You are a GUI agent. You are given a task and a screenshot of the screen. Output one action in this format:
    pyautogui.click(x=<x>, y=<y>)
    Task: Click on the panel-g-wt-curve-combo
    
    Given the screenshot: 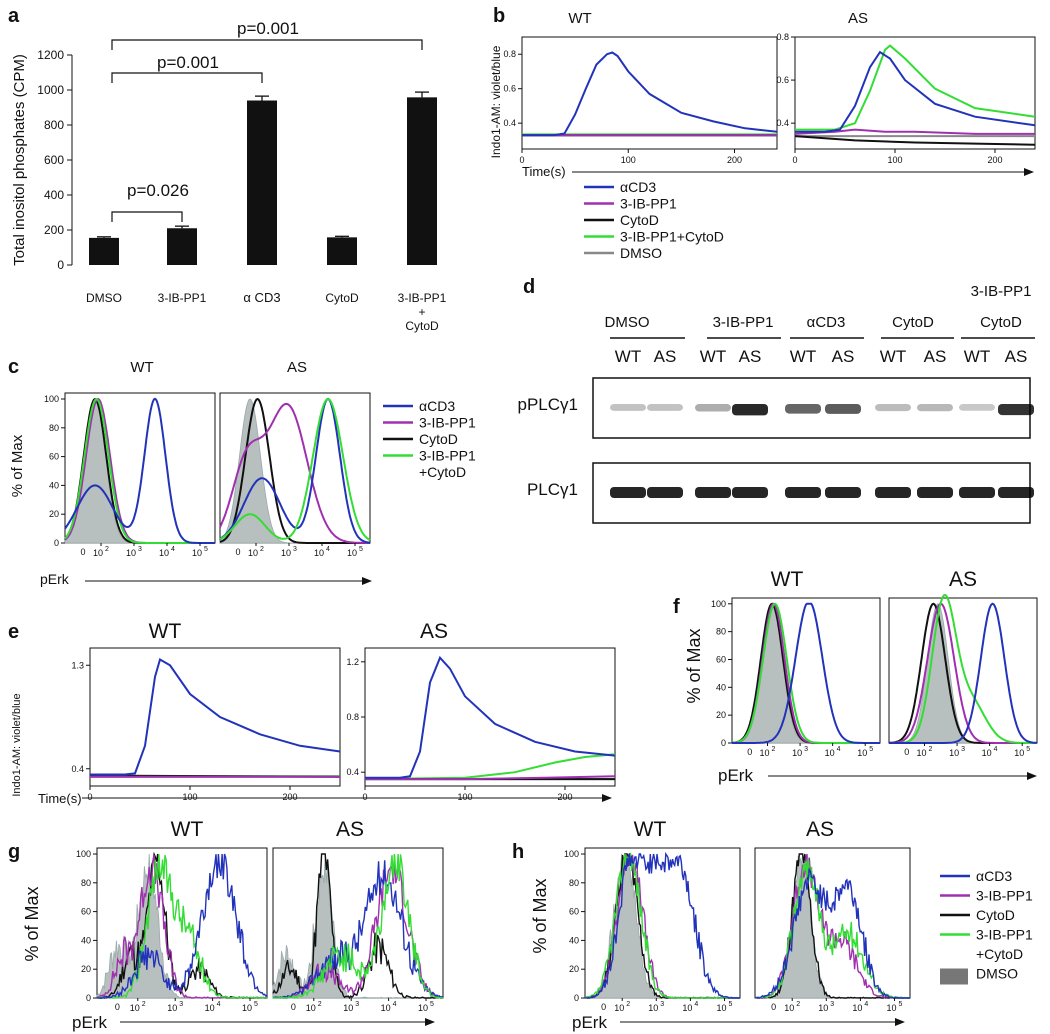 What is the action you would take?
    pyautogui.click(x=182, y=926)
    